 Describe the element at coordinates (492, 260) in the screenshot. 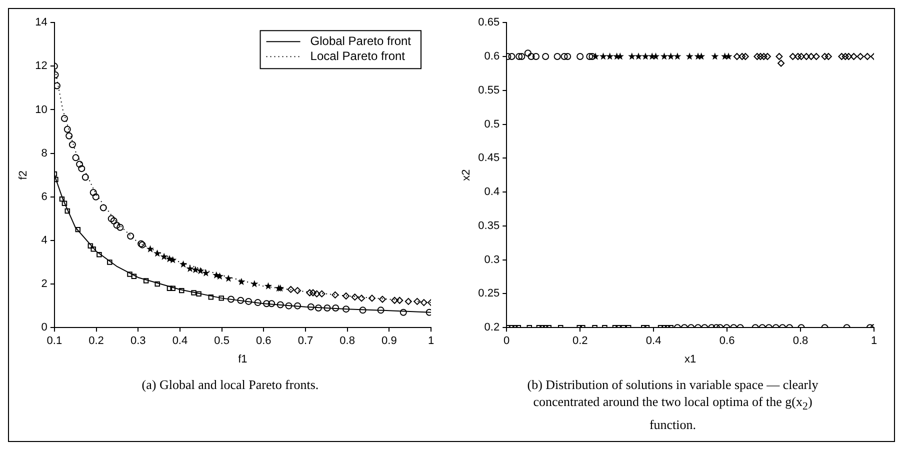

I see `y-tick-label: 0.3` at that location.